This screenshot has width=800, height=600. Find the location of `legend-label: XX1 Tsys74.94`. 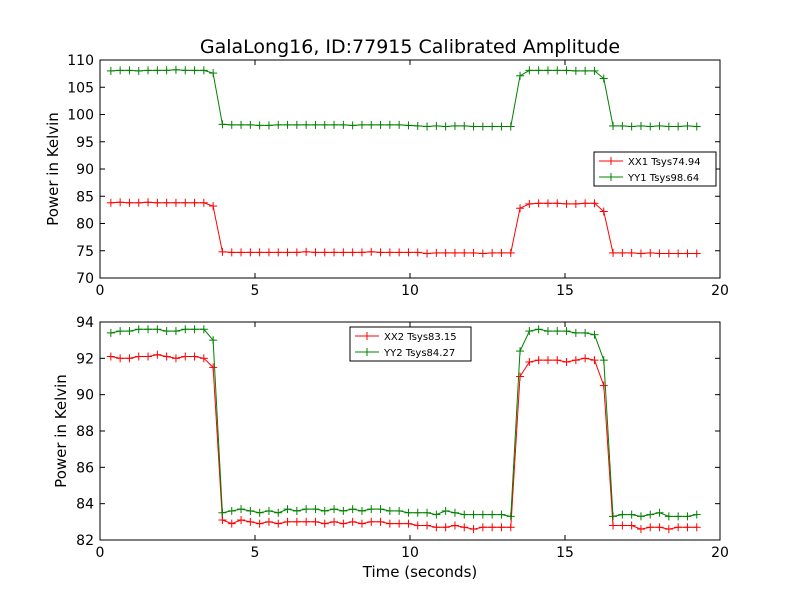

legend-label: XX1 Tsys74.94 is located at coordinates (664, 162).